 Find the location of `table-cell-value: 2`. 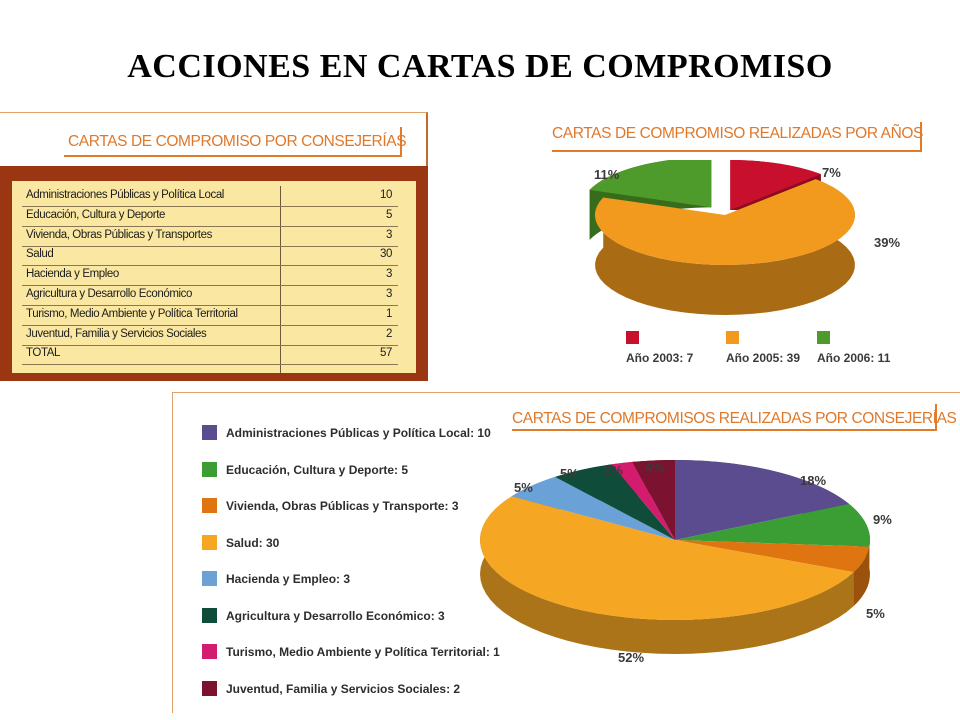

table-cell-value: 2 is located at coordinates (389, 333).